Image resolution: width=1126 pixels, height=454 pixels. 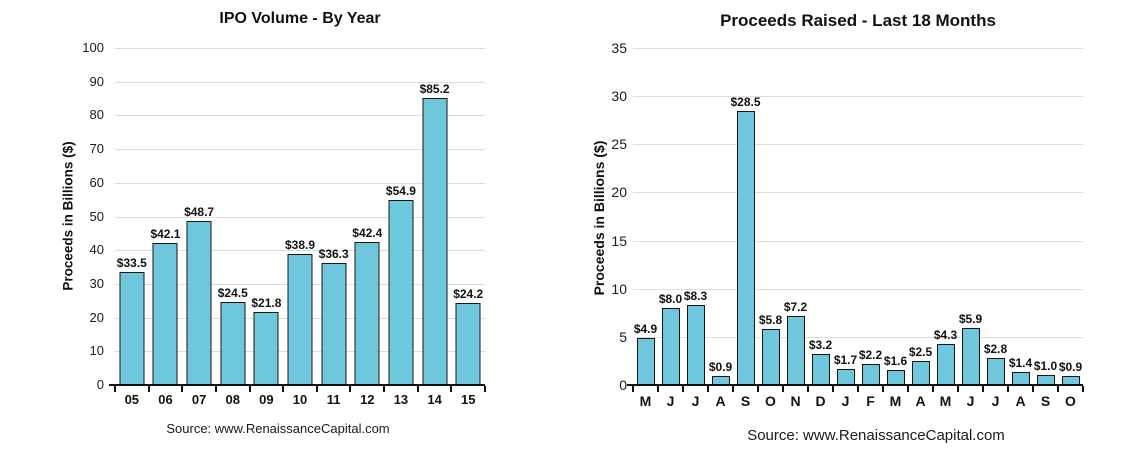 What do you see at coordinates (670, 216) in the screenshot?
I see `bar-slot: $8.0` at bounding box center [670, 216].